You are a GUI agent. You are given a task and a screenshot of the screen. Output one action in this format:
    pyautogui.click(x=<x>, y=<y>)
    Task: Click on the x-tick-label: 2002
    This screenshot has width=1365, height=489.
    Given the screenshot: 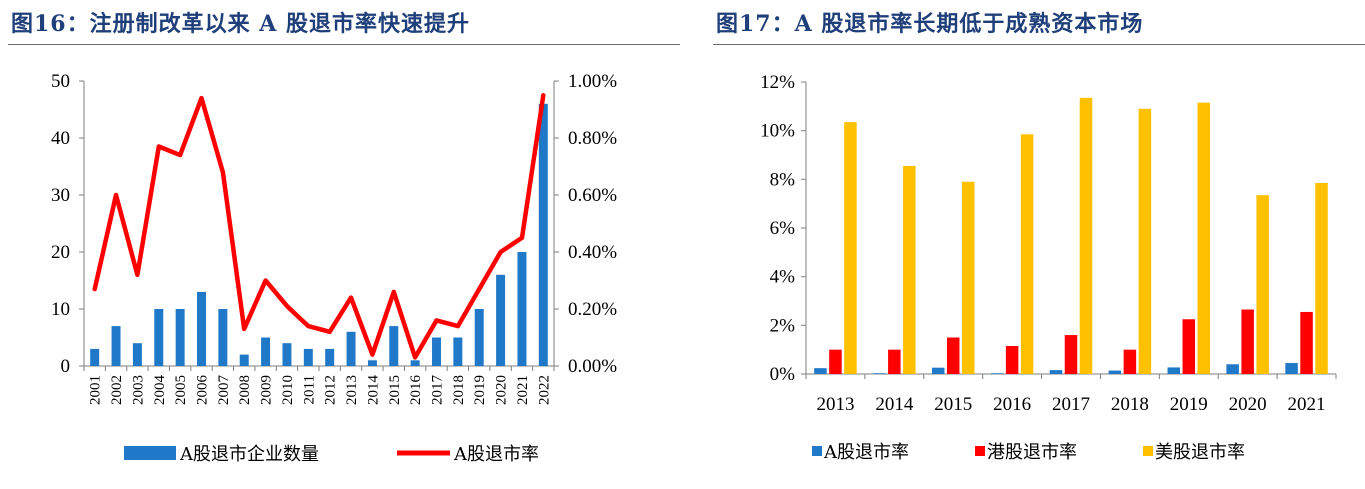 What is the action you would take?
    pyautogui.click(x=117, y=390)
    